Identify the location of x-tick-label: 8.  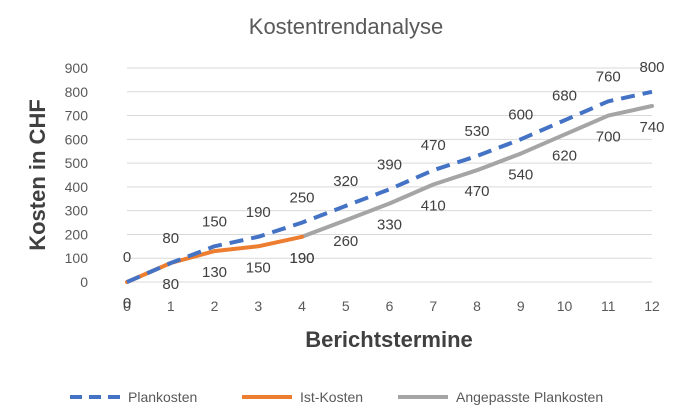
(477, 306).